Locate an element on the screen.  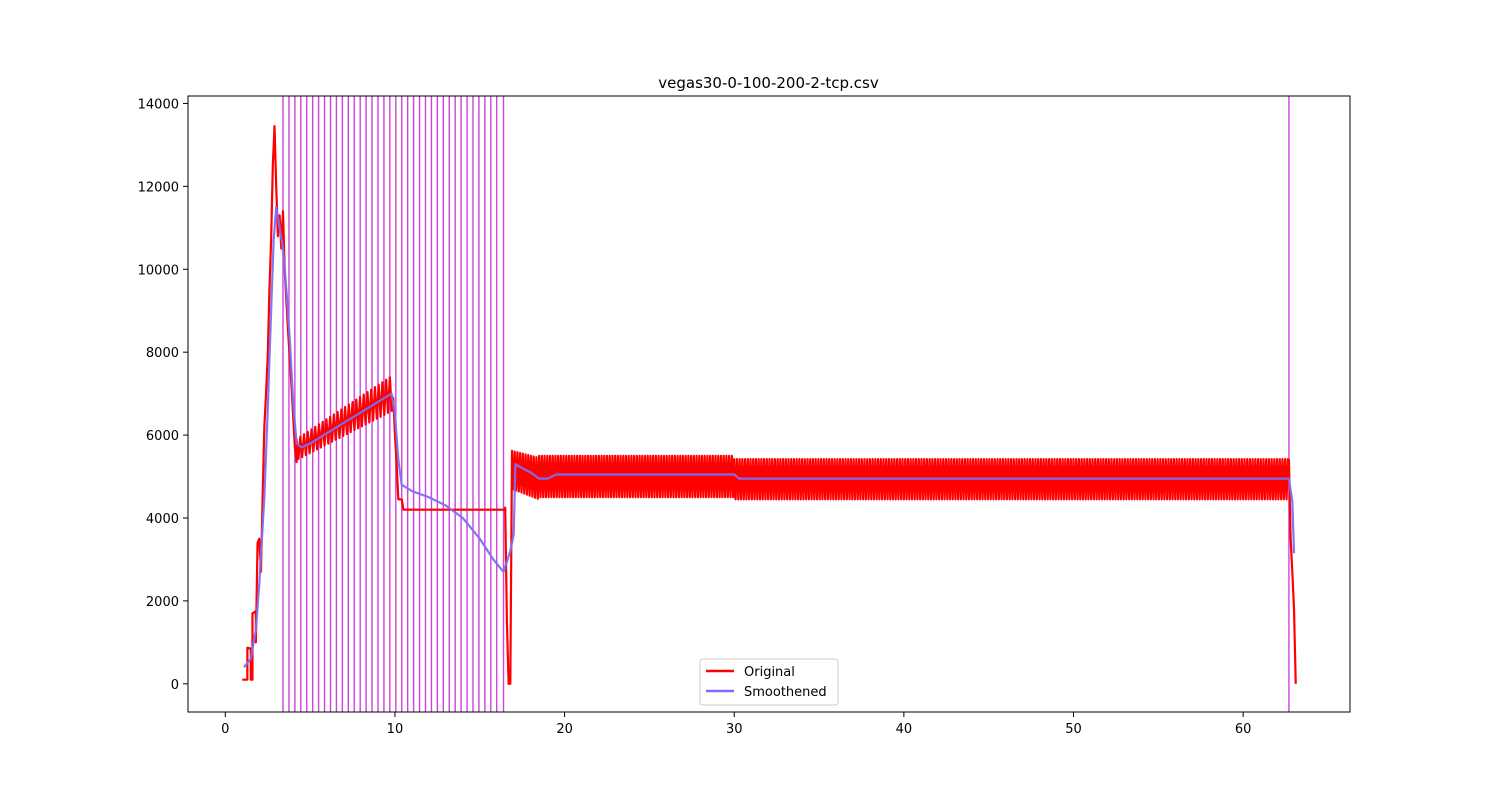
y-tick-label: 0 is located at coordinates (175, 685).